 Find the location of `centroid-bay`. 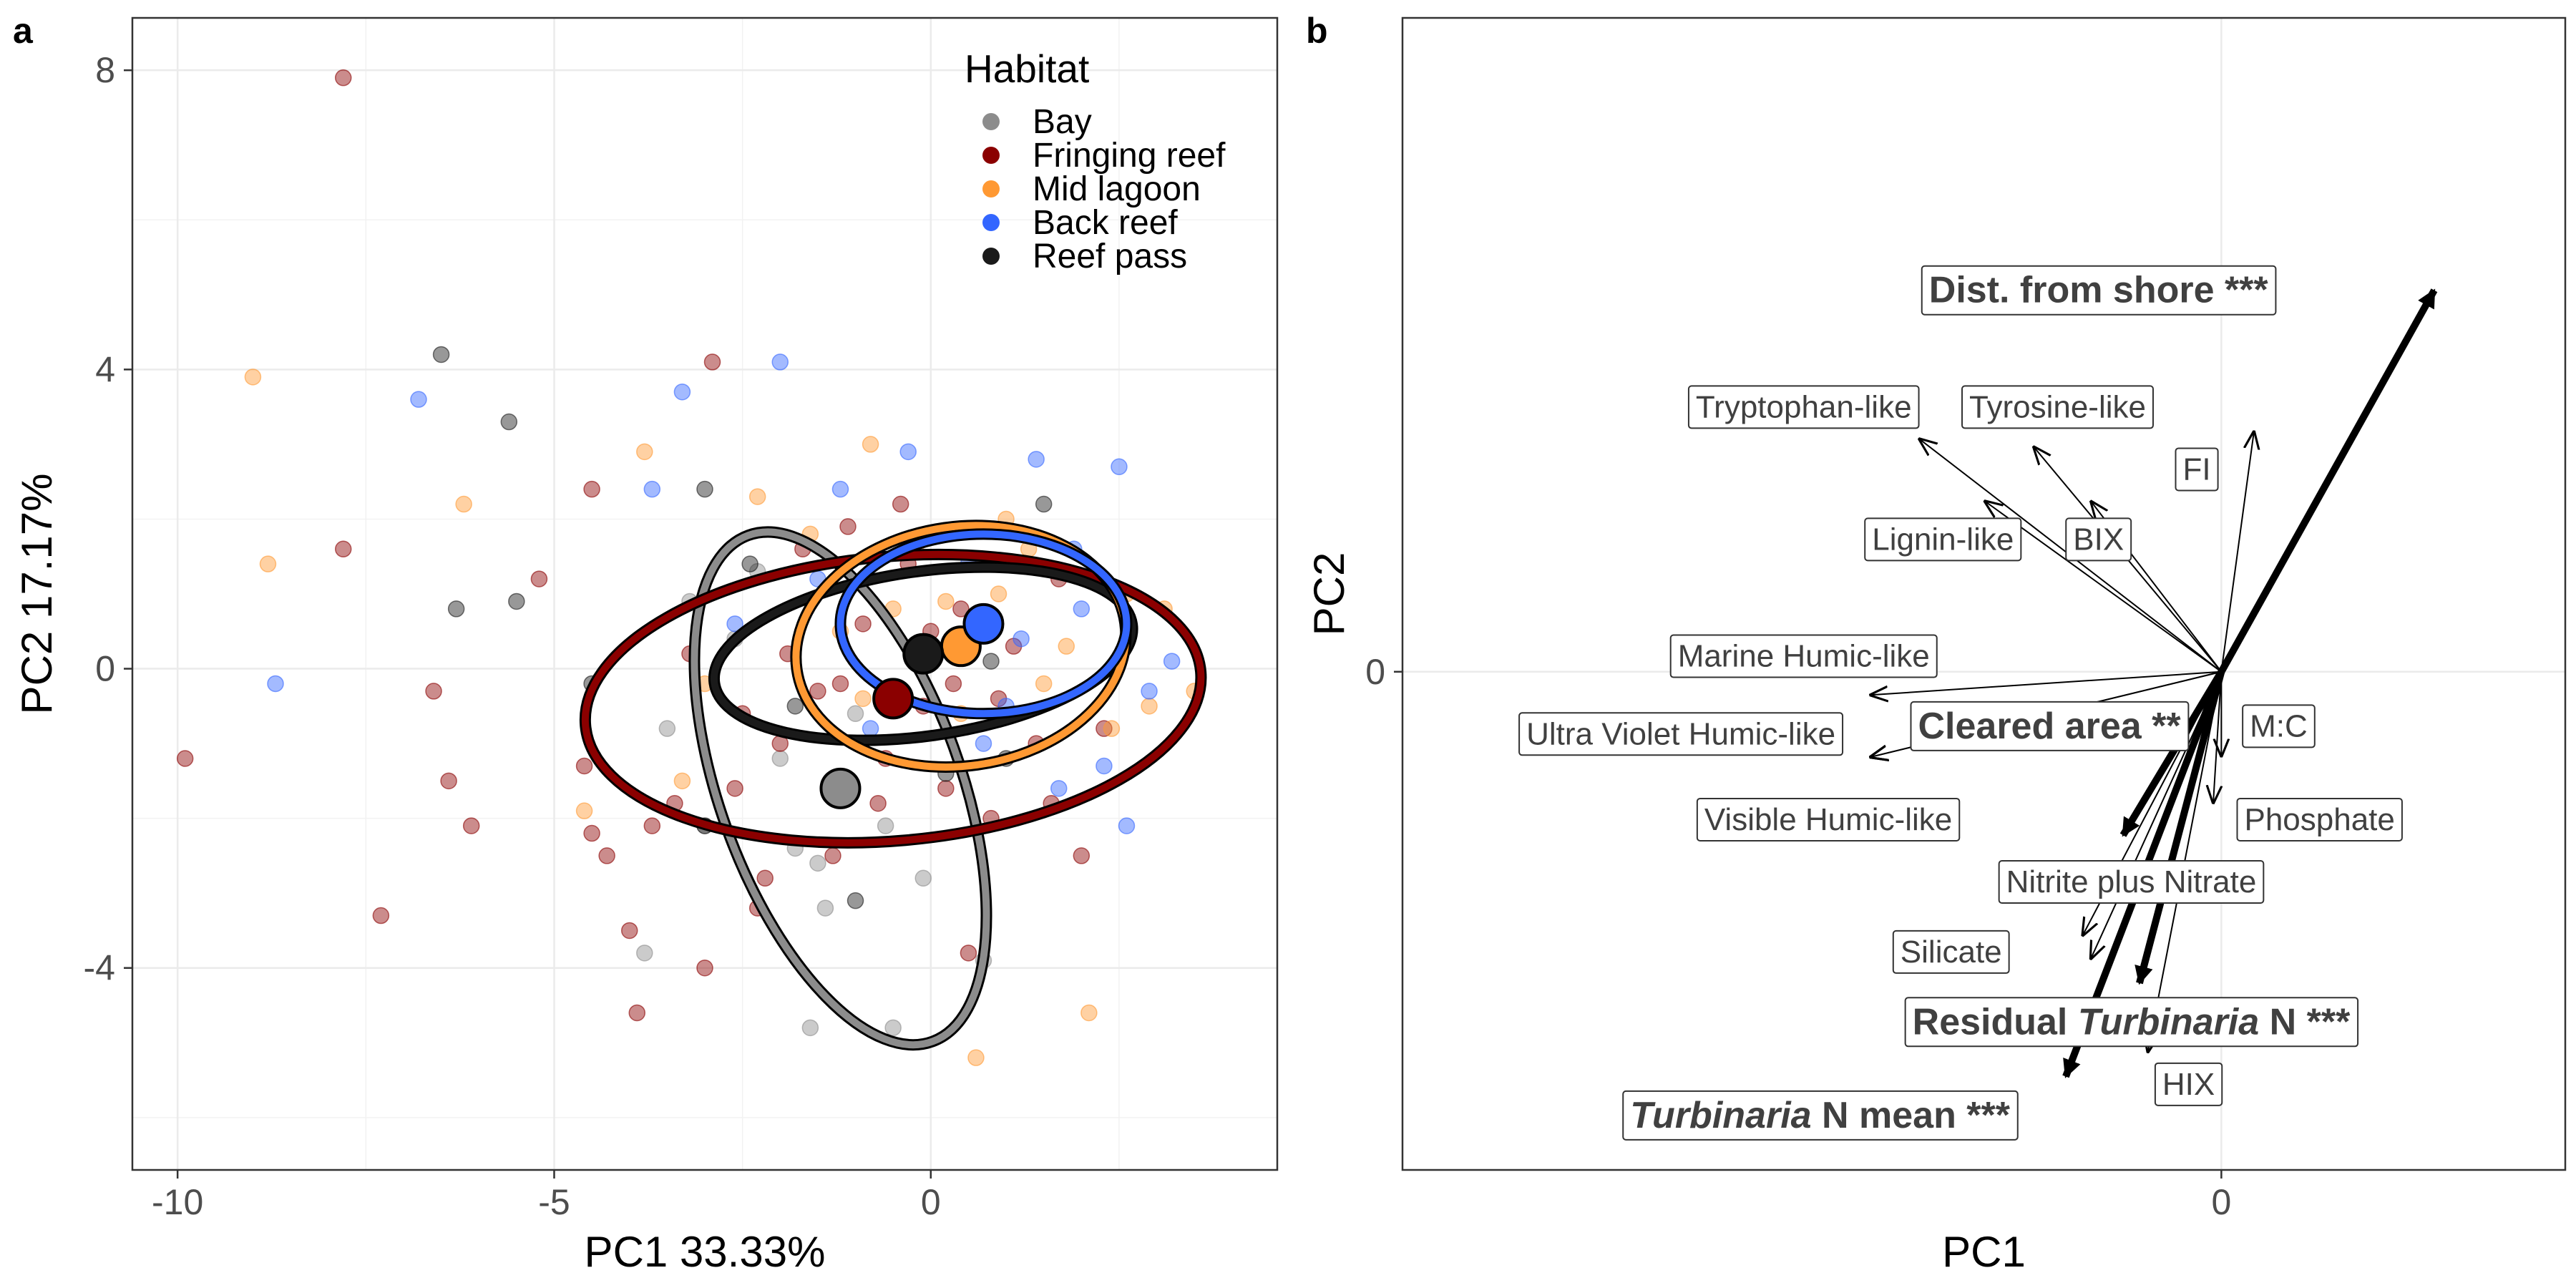

centroid-bay is located at coordinates (841, 788).